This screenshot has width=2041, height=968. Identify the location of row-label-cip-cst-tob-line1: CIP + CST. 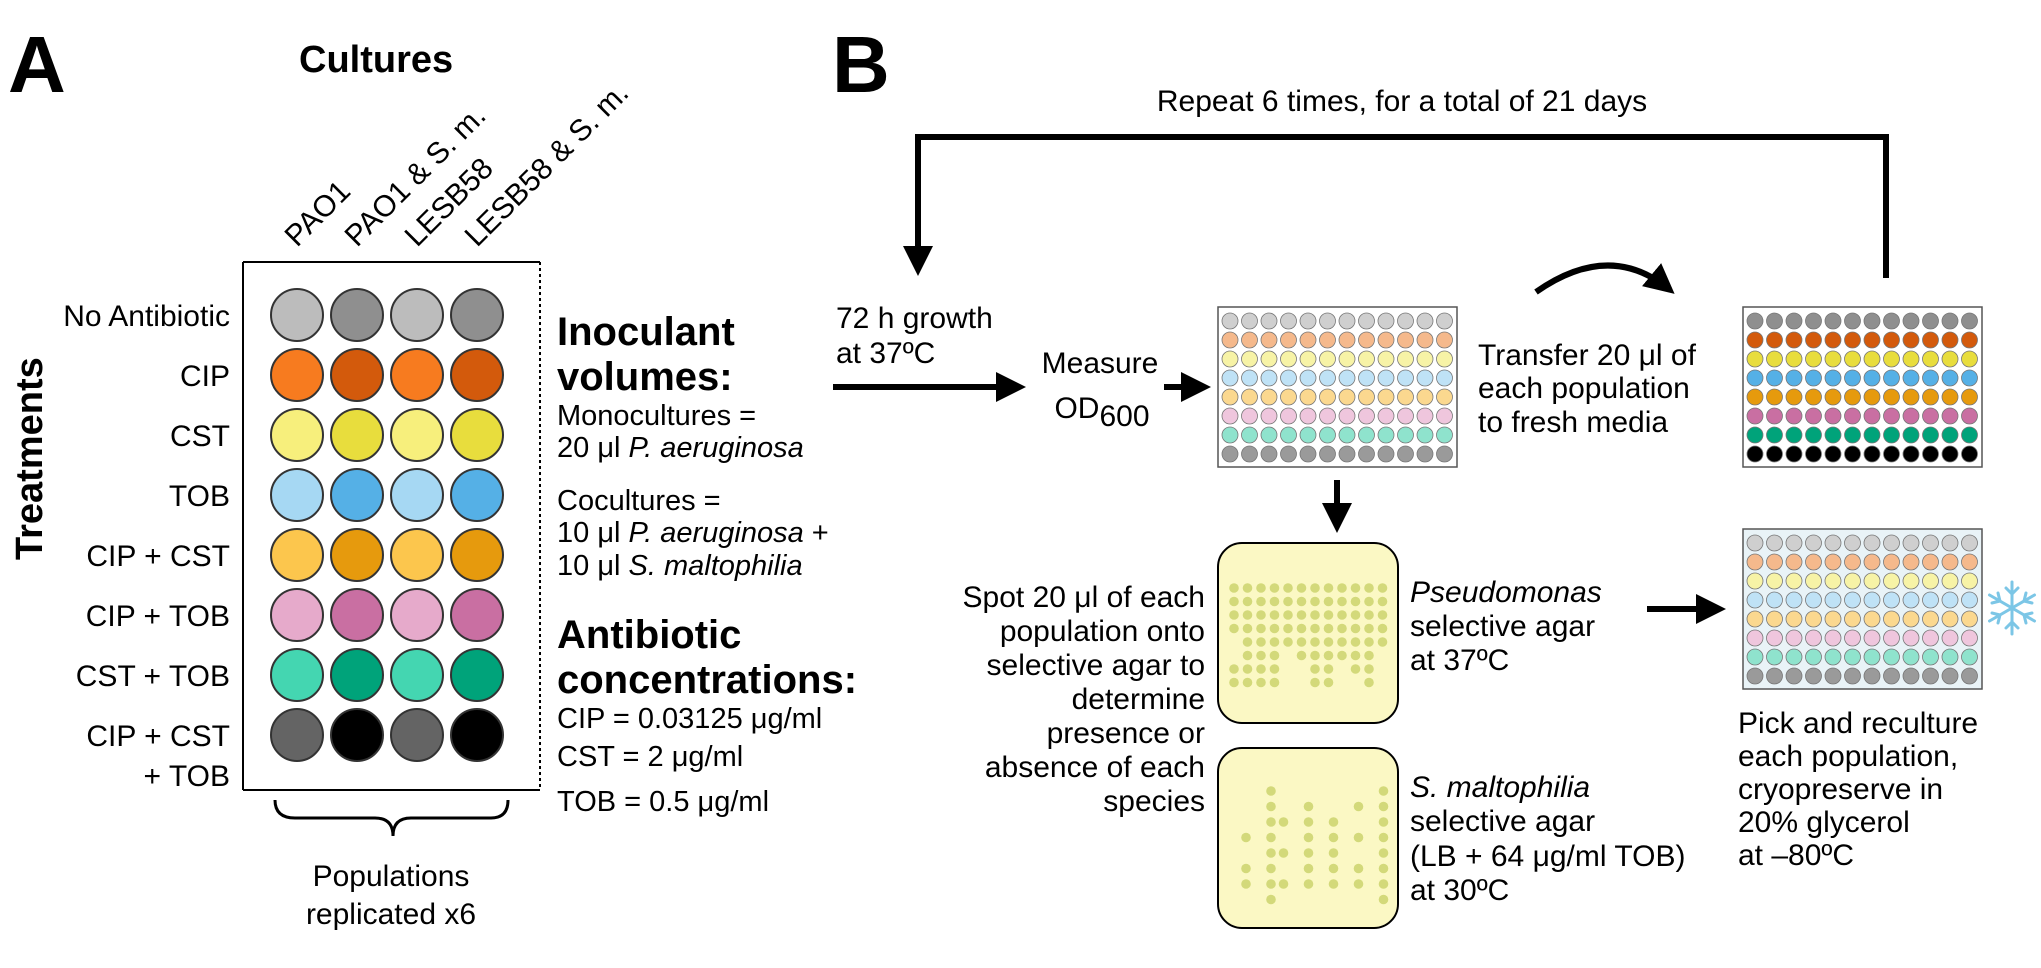
(158, 736).